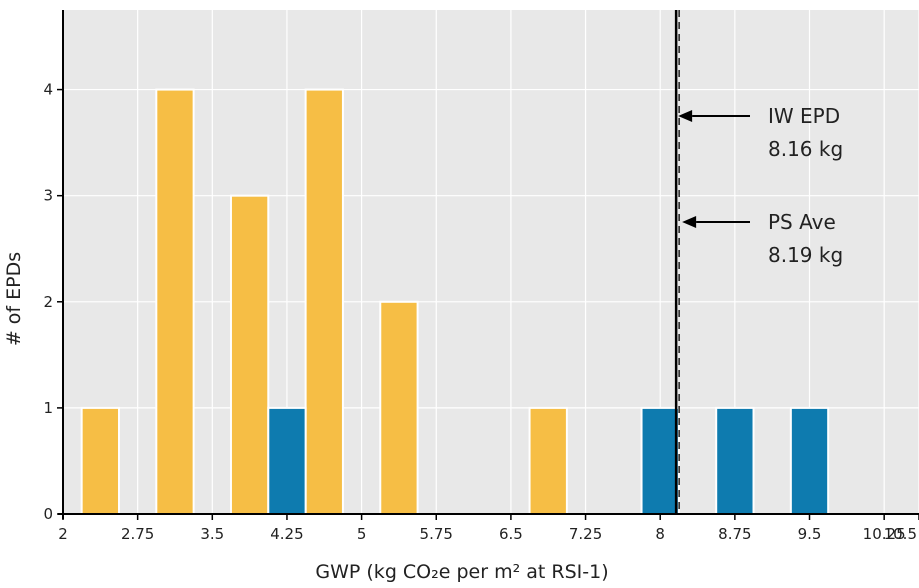 The width and height of the screenshot is (919, 588). I want to click on x-tick-label: 7.25, so click(585, 534).